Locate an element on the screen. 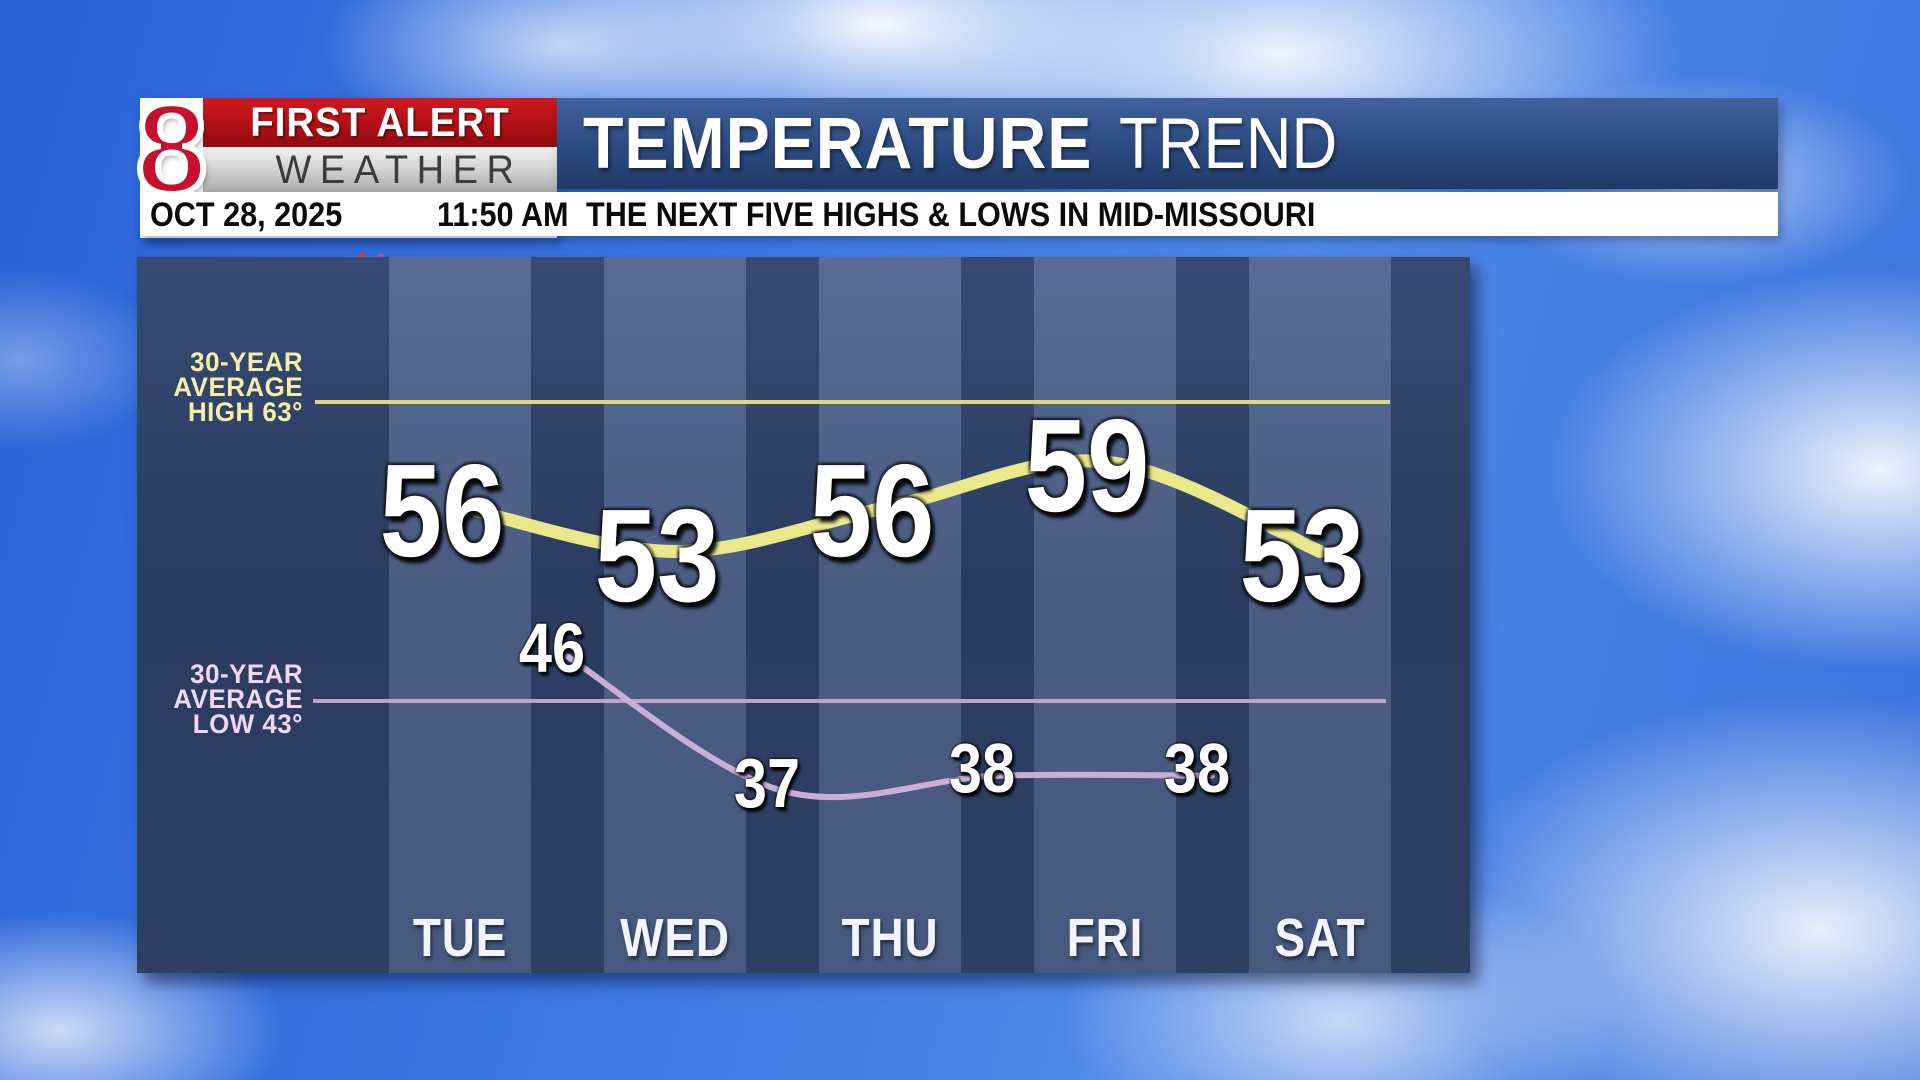  low-temp-2: 37 is located at coordinates (767, 782).